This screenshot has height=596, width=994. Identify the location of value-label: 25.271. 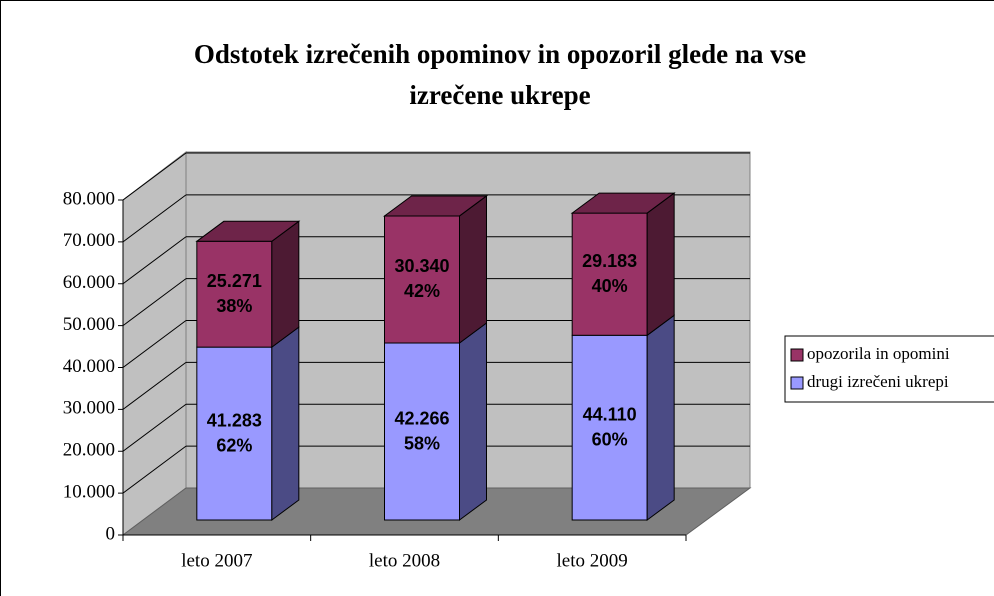
(234, 281).